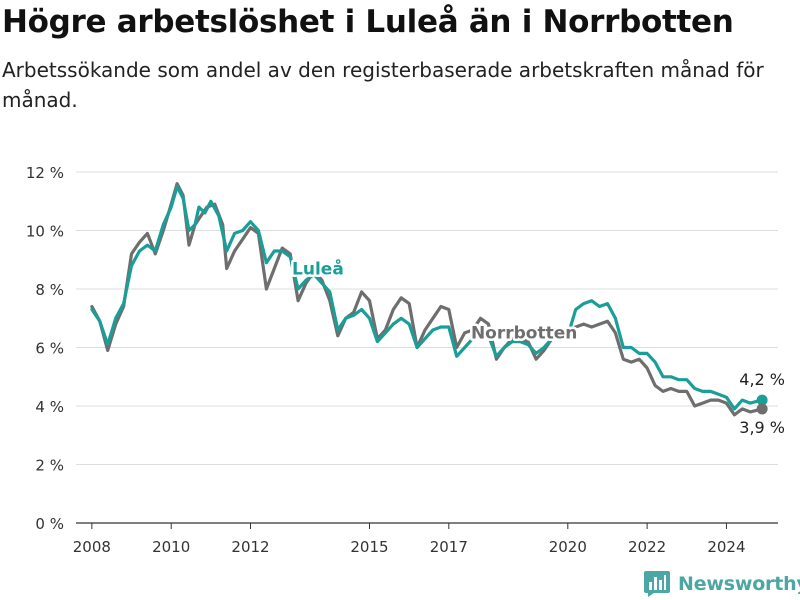 This screenshot has height=600, width=800. I want to click on series-end-label: 3,9 %, so click(762, 427).